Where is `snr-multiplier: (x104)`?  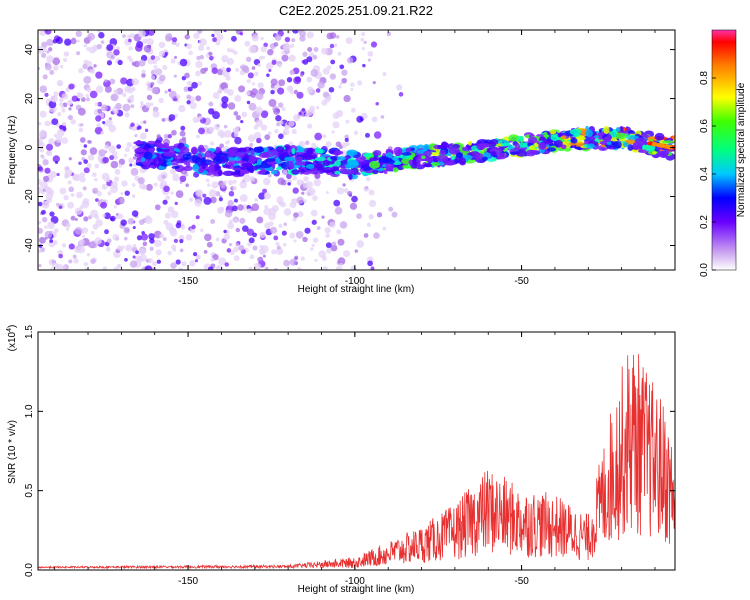
snr-multiplier: (x104) is located at coordinates (12, 338).